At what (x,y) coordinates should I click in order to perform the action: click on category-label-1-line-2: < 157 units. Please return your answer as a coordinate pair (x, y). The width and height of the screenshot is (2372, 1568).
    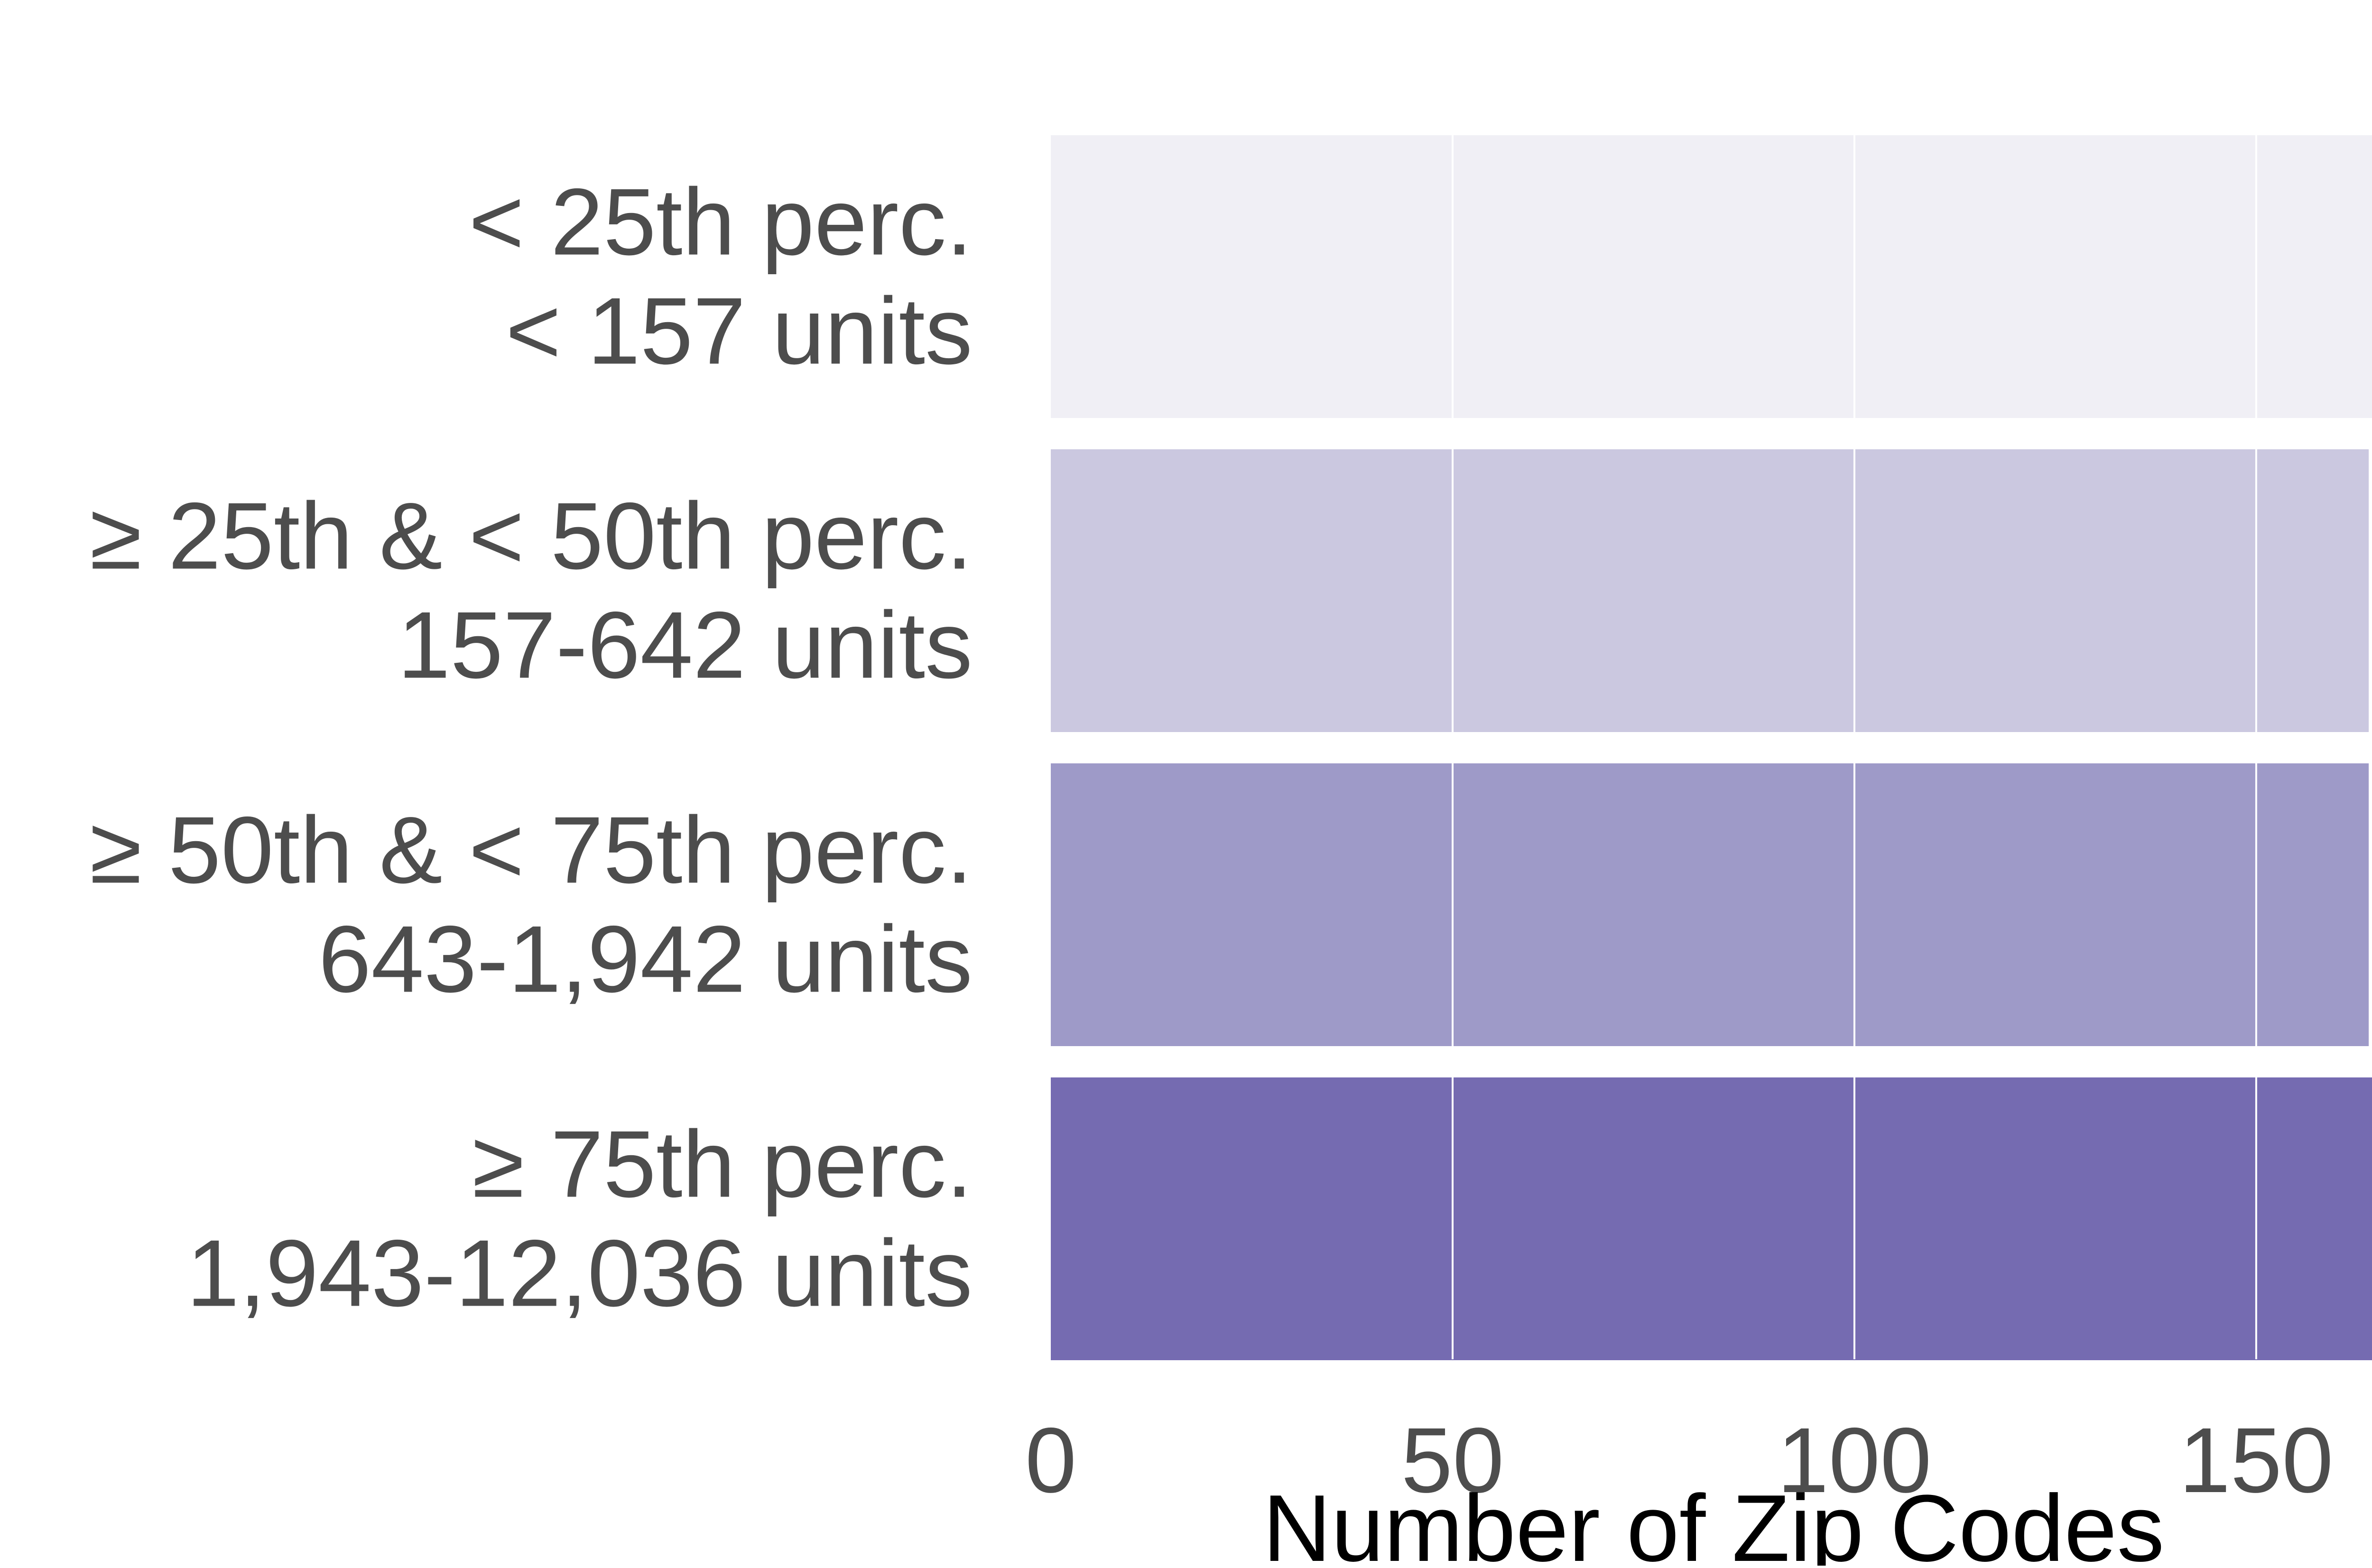
    Looking at the image, I should click on (739, 331).